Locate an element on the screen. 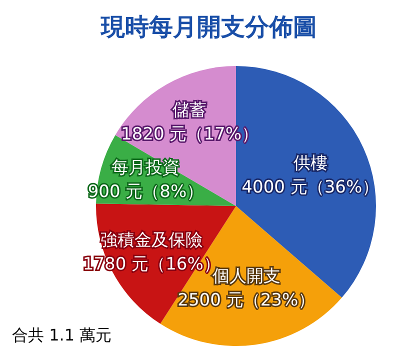 This screenshot has width=418, height=357. data-label: 2500 元（23%） is located at coordinates (247, 300).